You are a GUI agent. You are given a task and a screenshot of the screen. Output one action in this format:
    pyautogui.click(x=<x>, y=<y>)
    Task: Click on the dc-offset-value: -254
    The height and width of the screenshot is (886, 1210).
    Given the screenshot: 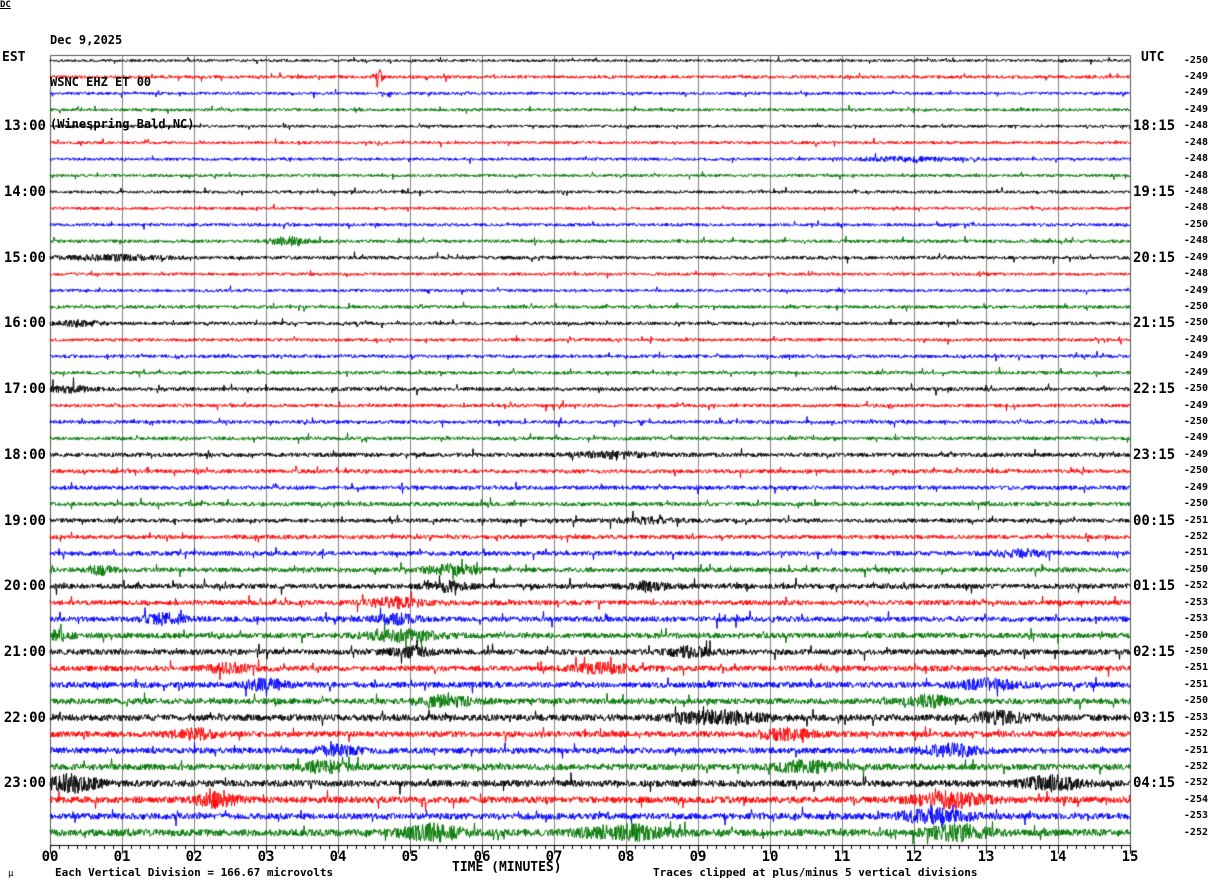 What is the action you would take?
    pyautogui.click(x=1195, y=799)
    